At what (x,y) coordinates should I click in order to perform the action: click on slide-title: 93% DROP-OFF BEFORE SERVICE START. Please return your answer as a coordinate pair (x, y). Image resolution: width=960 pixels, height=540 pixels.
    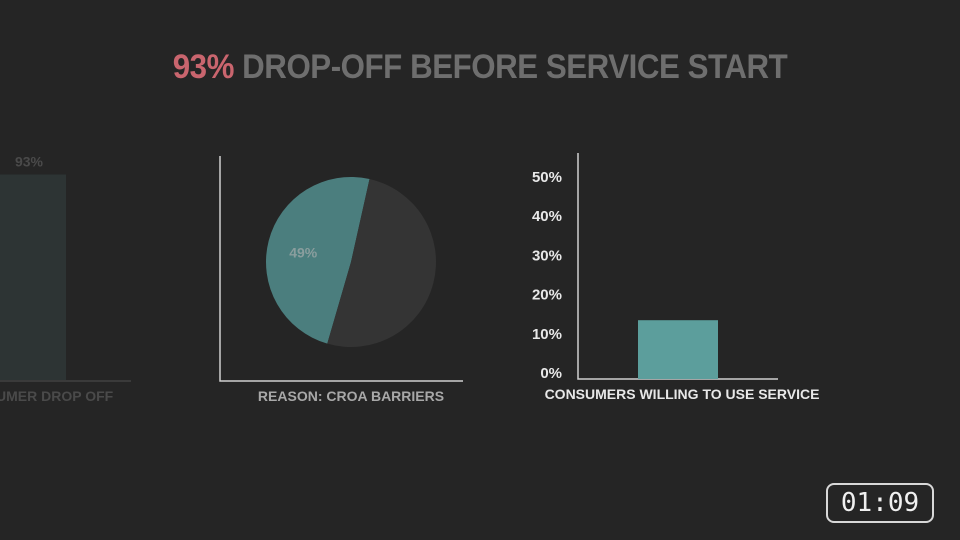
    Looking at the image, I should click on (479, 67).